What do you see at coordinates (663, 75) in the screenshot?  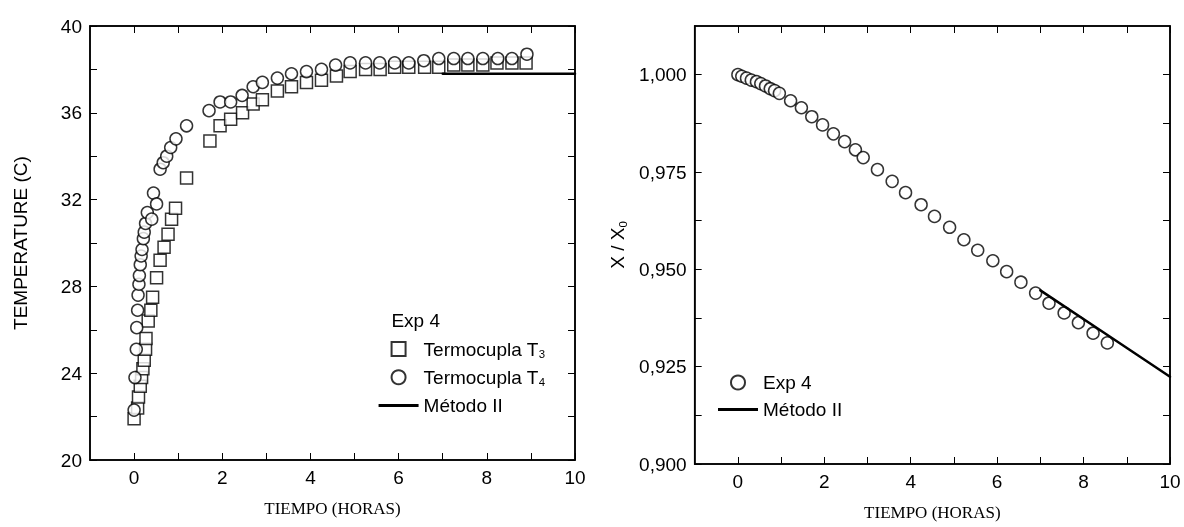 I see `y-tick-label: 1,000` at bounding box center [663, 75].